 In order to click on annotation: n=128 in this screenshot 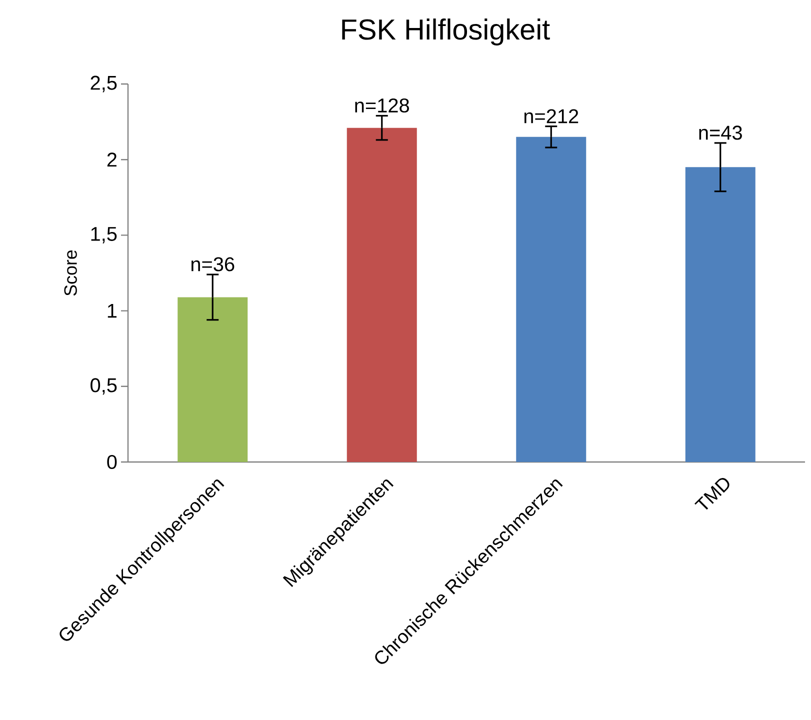, I will do `click(382, 105)`.